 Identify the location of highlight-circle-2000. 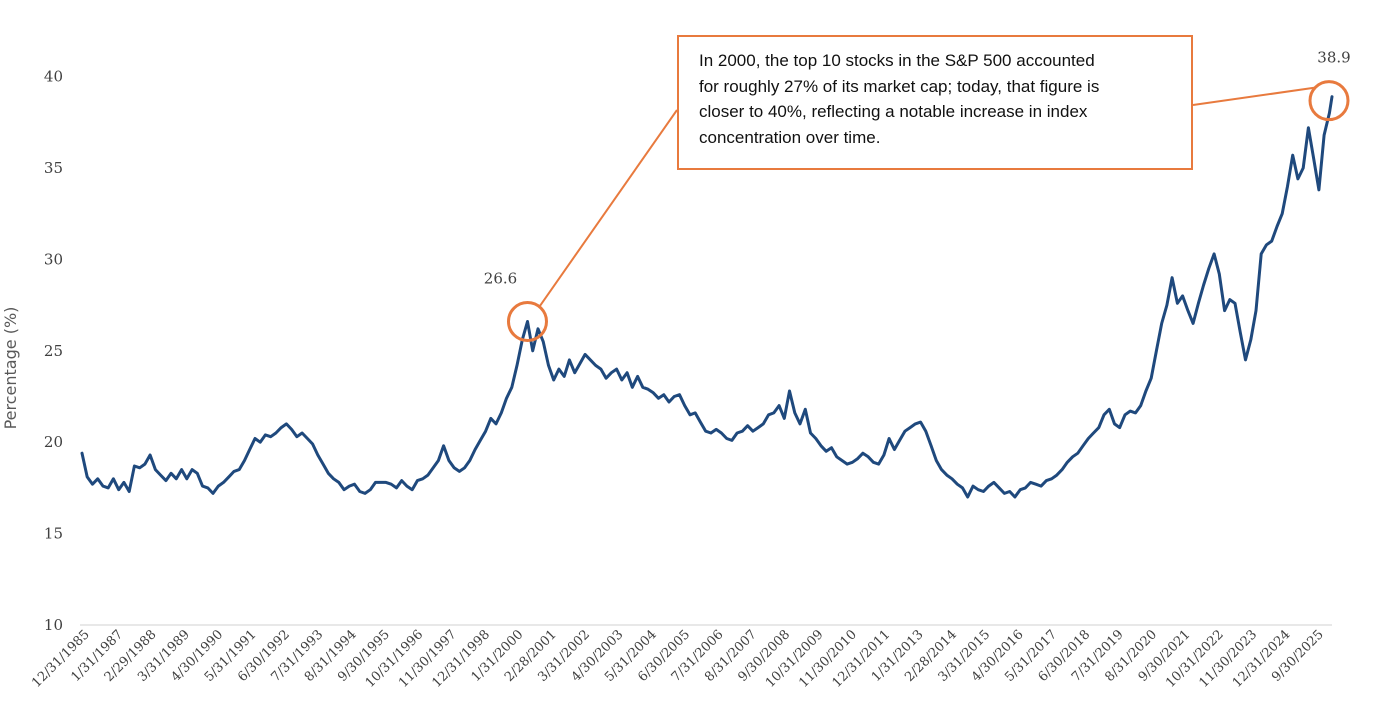
(527, 322).